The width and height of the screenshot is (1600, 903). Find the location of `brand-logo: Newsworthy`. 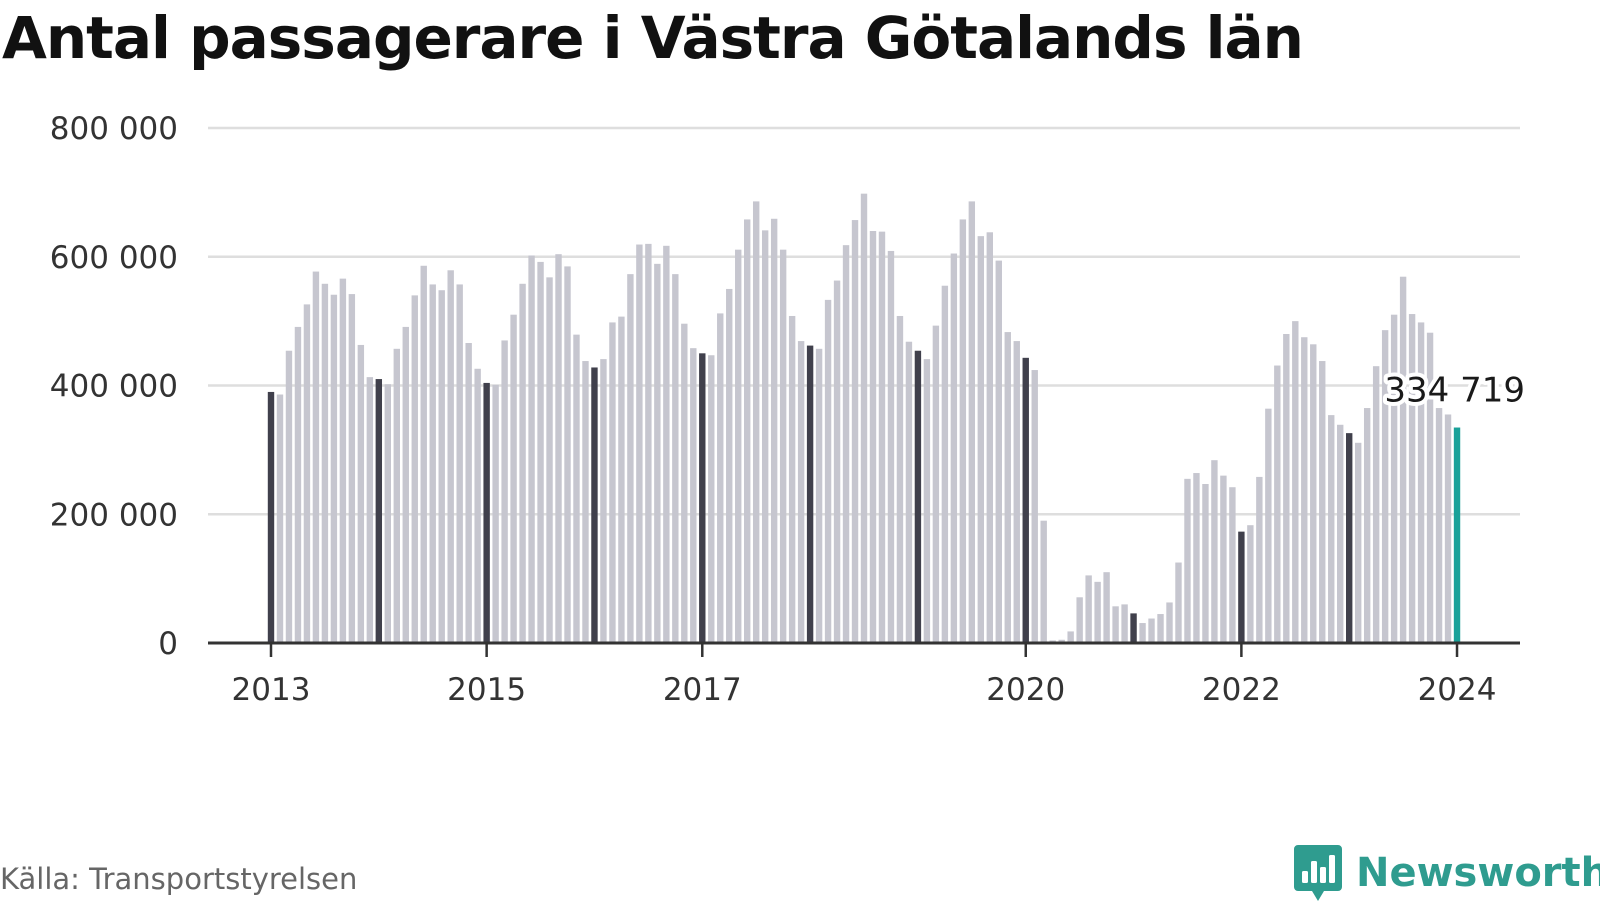

brand-logo: Newsworthy is located at coordinates (1446, 873).